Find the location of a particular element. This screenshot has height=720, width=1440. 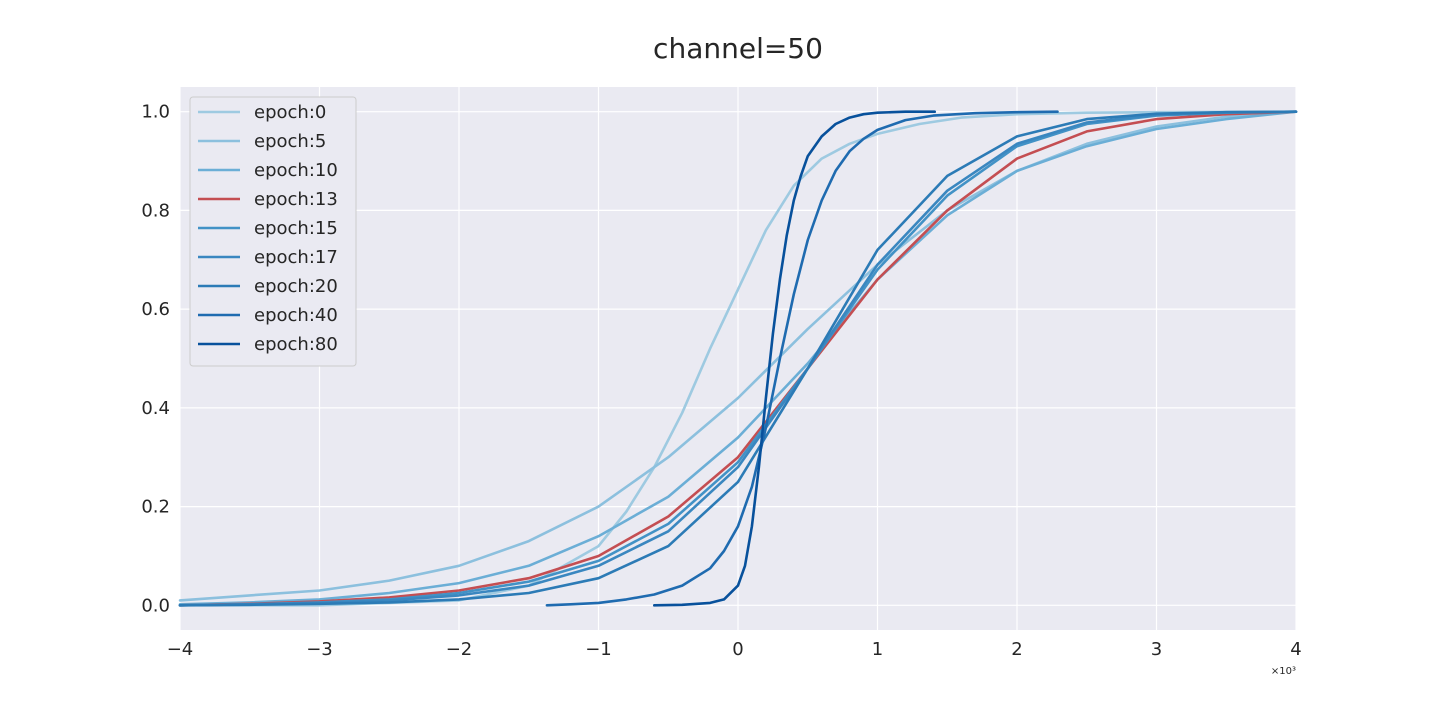

x-axis-ticks: −4 −3 −2 −1 0 1 2 3 4 is located at coordinates (734, 649).